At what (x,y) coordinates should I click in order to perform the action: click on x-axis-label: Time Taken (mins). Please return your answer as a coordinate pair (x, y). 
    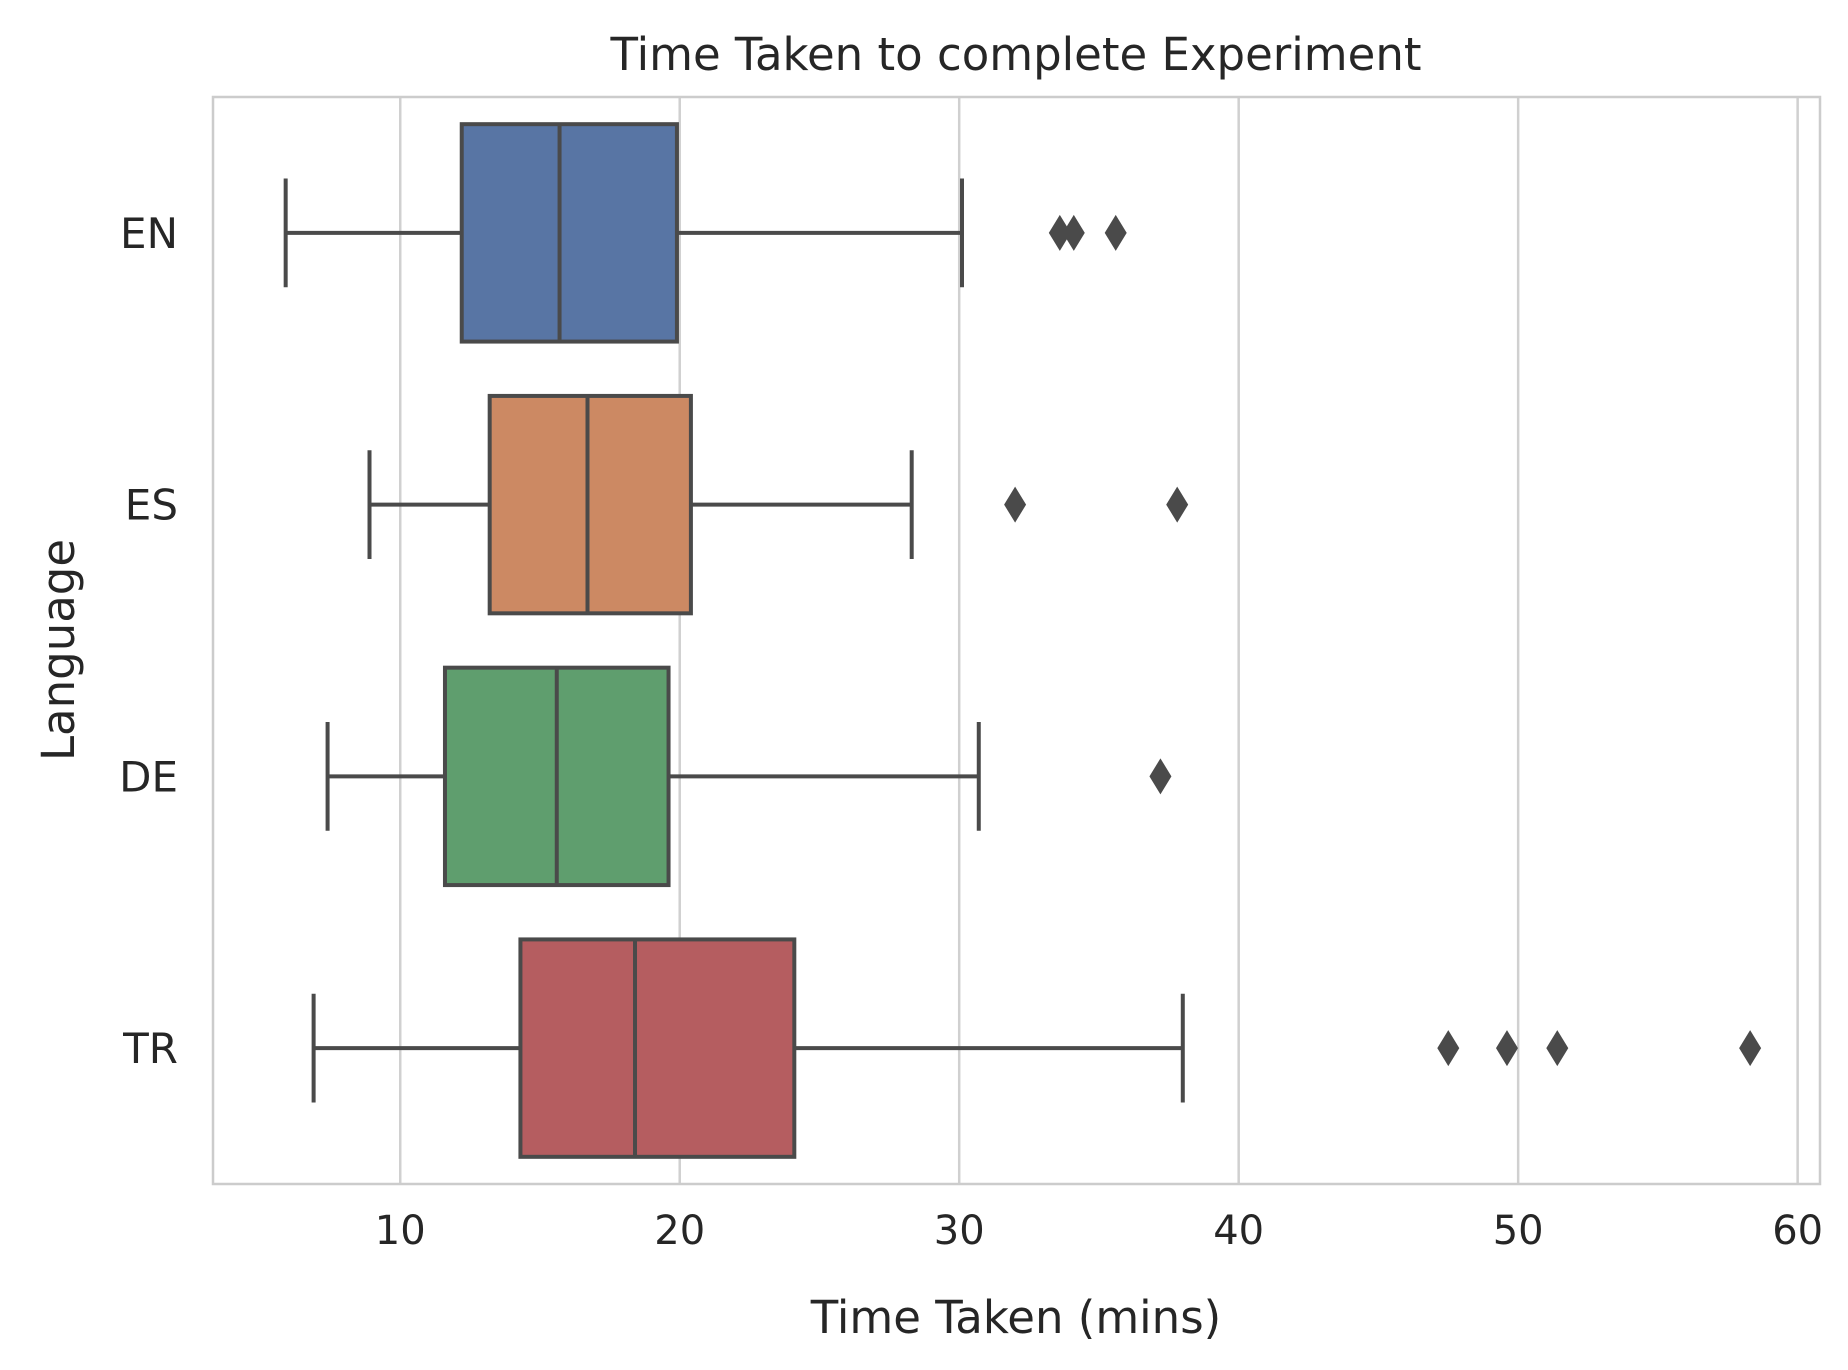
    Looking at the image, I should click on (1015, 1317).